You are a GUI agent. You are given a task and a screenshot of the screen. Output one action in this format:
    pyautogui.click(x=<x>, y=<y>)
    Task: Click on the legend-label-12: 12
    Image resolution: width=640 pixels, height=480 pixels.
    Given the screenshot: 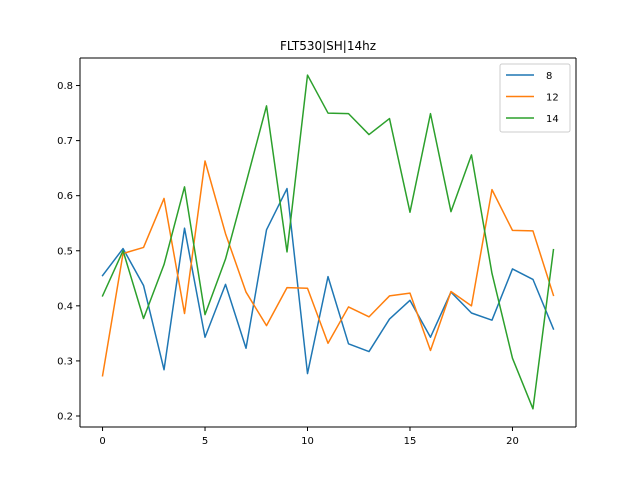 What is the action you would take?
    pyautogui.click(x=552, y=98)
    